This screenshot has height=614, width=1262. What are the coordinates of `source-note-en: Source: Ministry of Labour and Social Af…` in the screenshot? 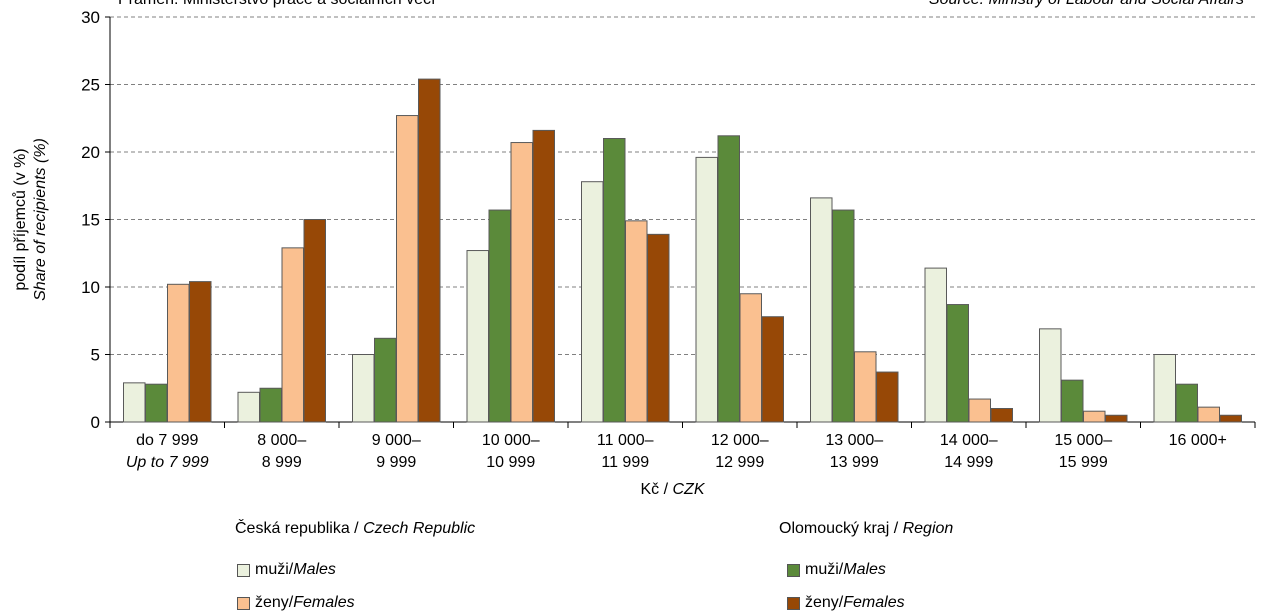 It's located at (1086, 4).